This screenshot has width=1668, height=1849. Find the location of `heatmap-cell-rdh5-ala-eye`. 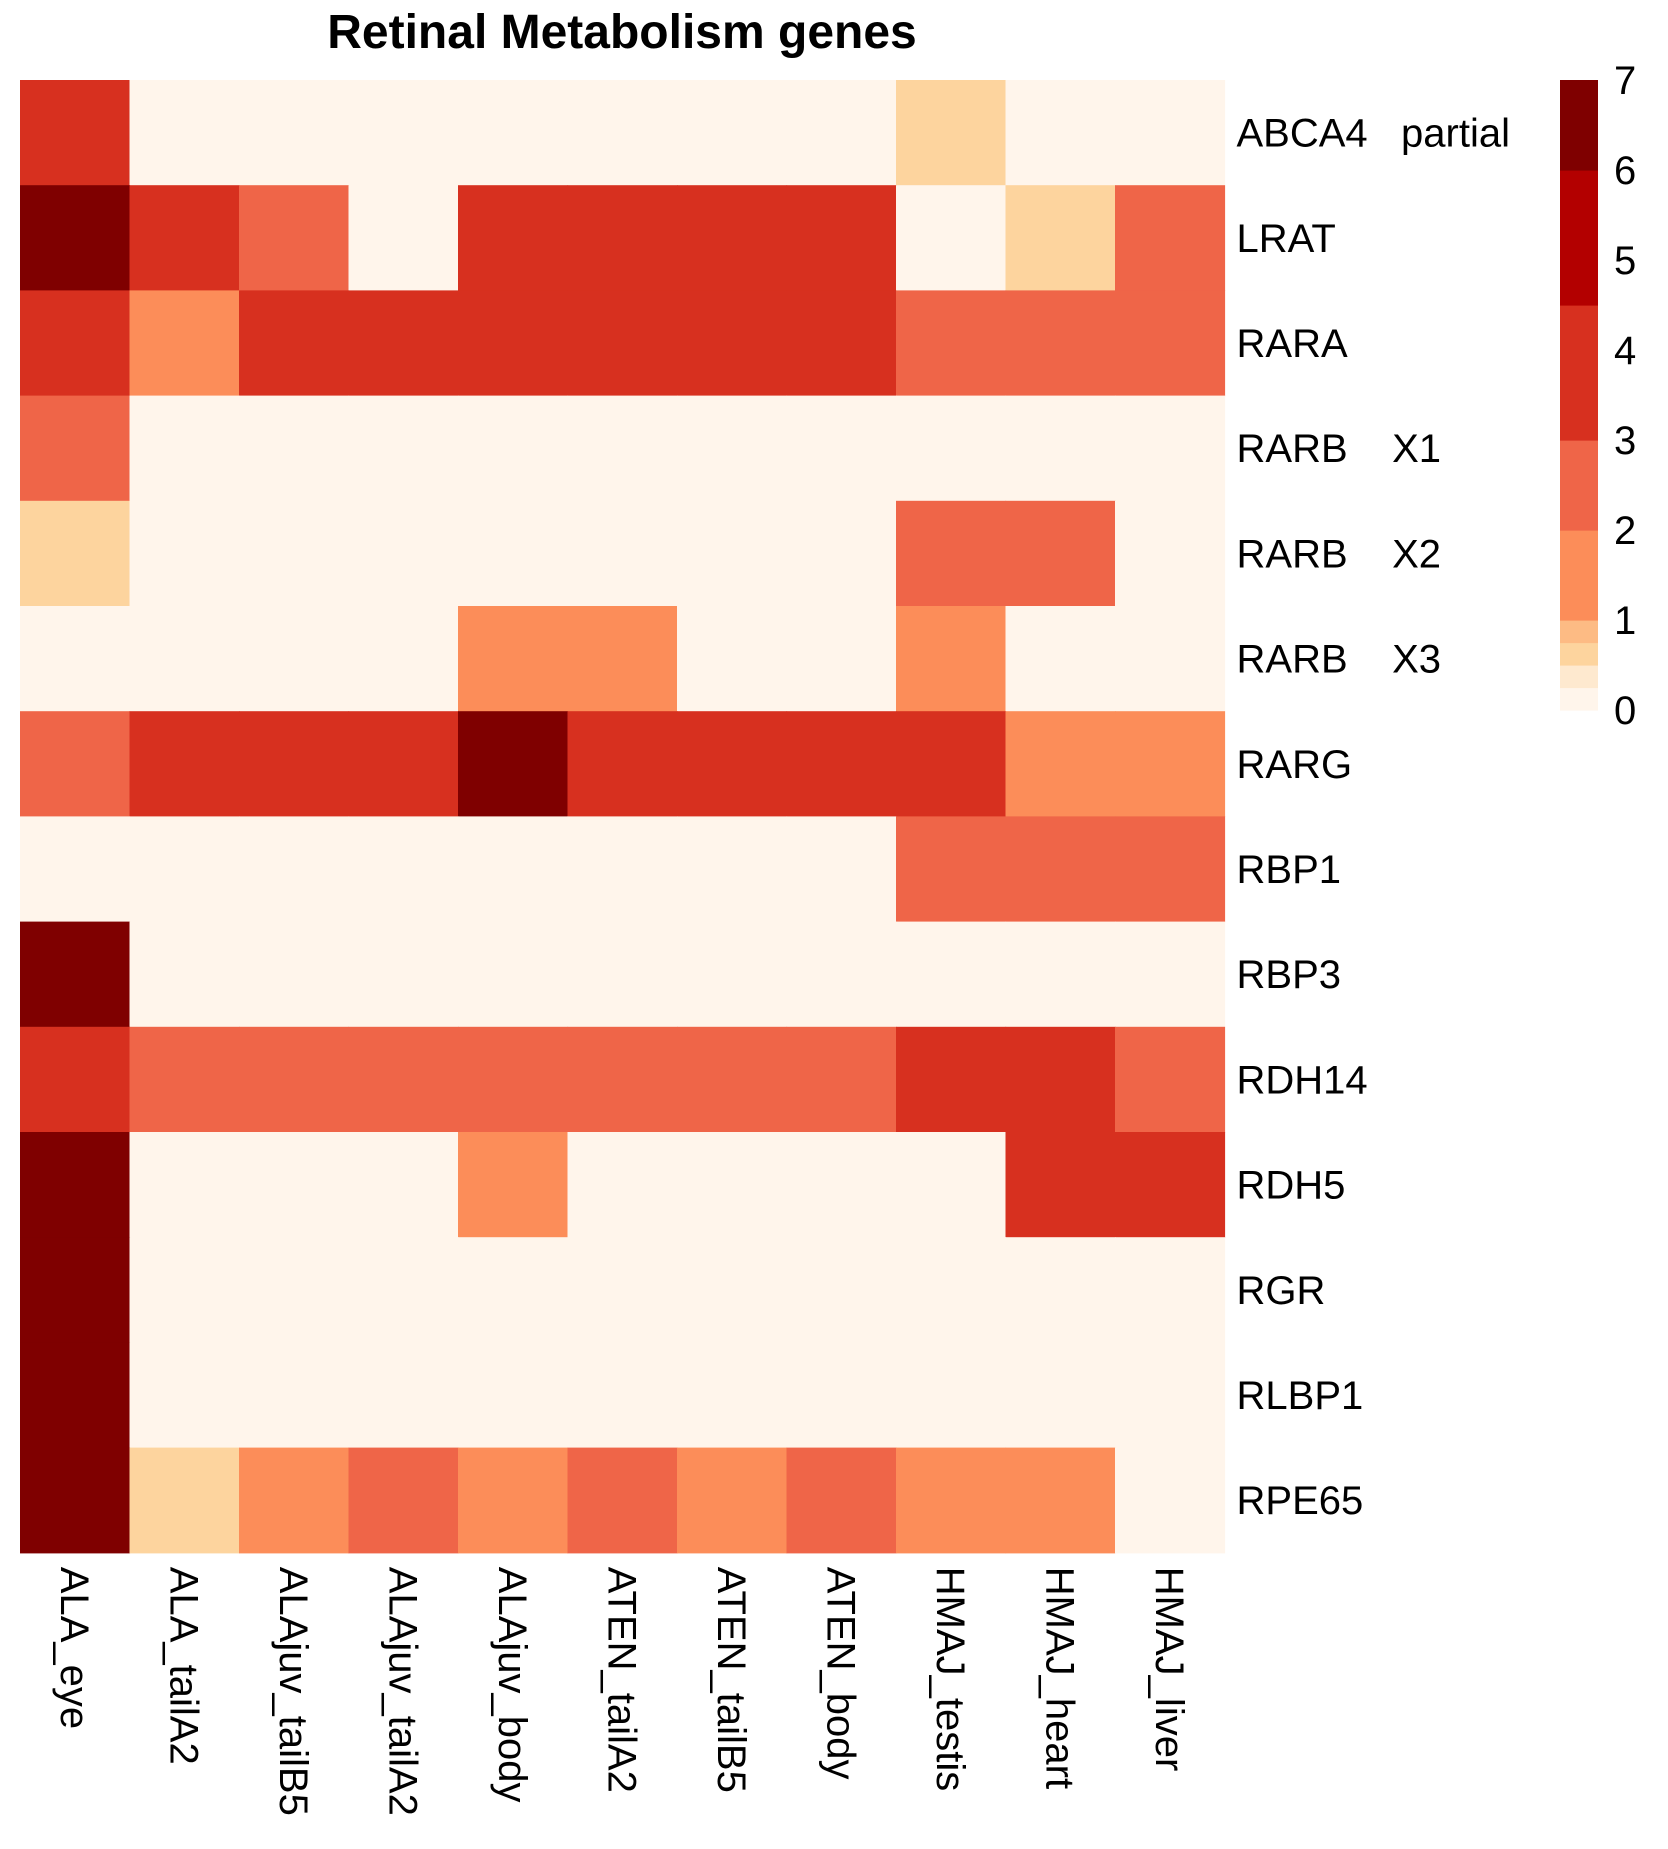

heatmap-cell-rdh5-ala-eye is located at coordinates (75, 1185).